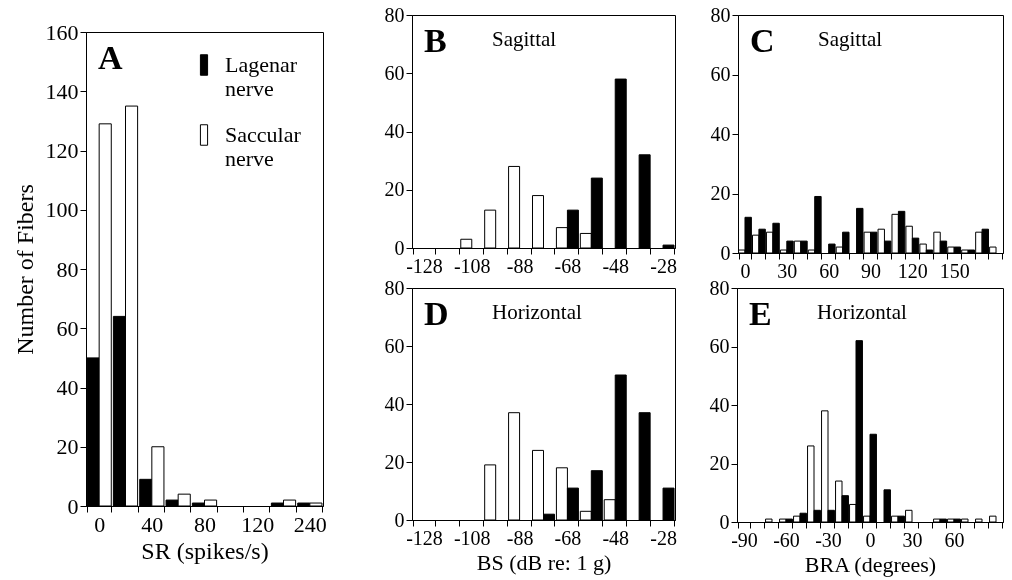 This screenshot has width=1012, height=580. I want to click on y-tick-label: 140, so click(62, 91).